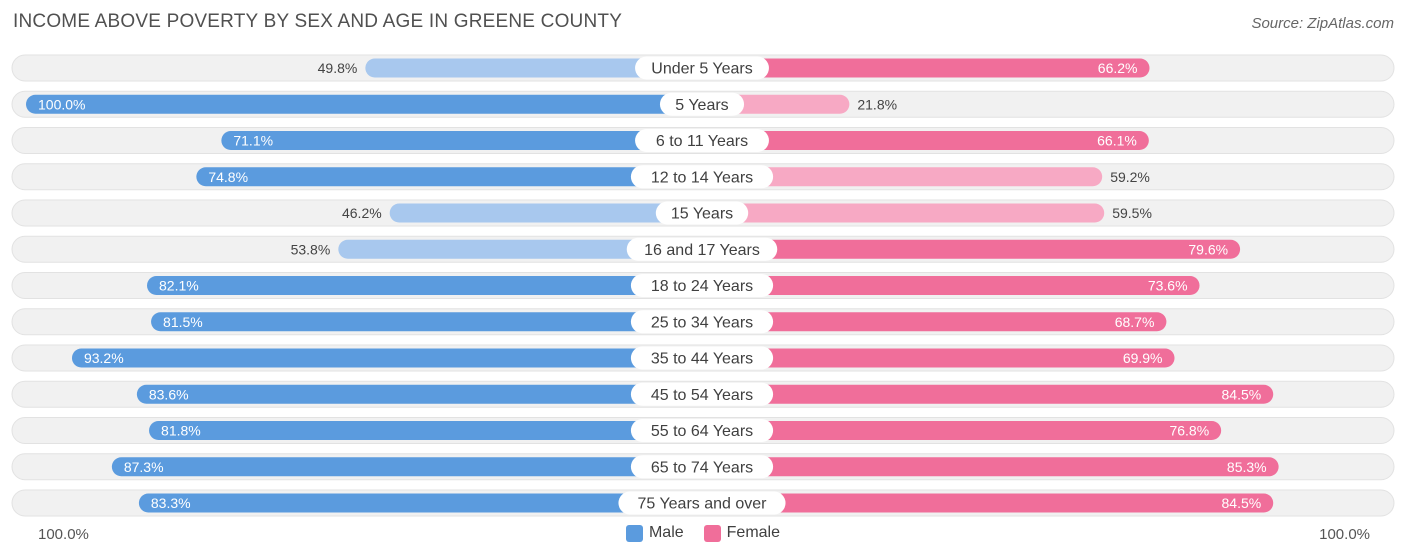 The height and width of the screenshot is (559, 1406). Describe the element at coordinates (1247, 467) in the screenshot. I see `female-value-label: 85.3%` at that location.